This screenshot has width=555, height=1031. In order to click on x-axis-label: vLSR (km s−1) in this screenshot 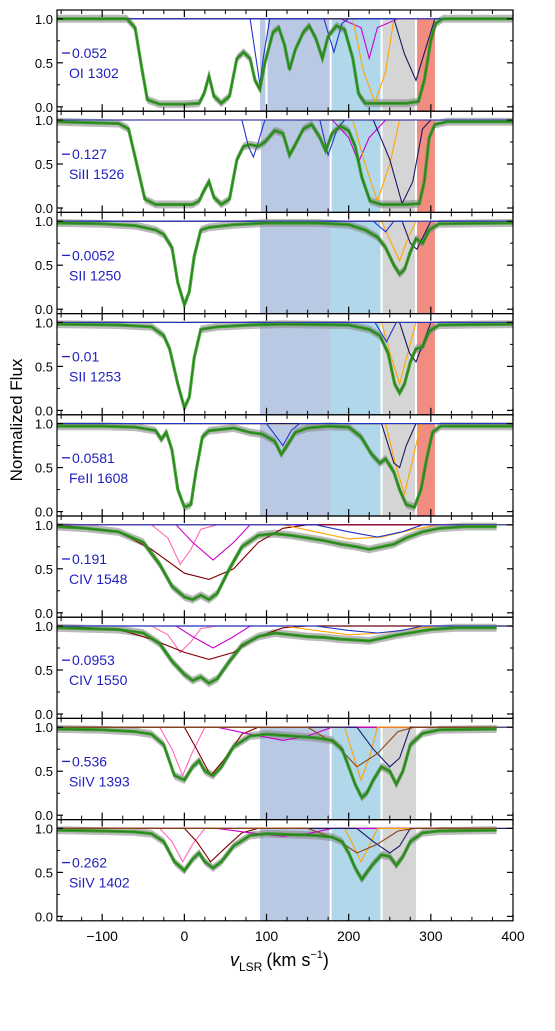, I will do `click(279, 961)`.